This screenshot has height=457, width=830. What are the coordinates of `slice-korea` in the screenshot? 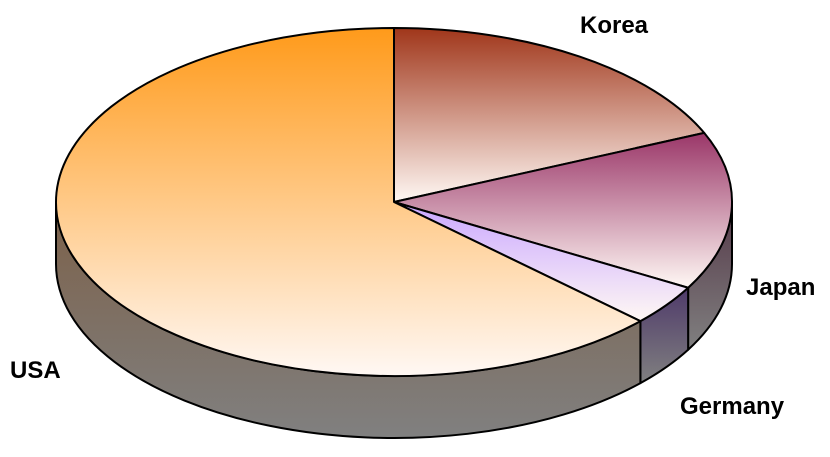 It's located at (549, 115).